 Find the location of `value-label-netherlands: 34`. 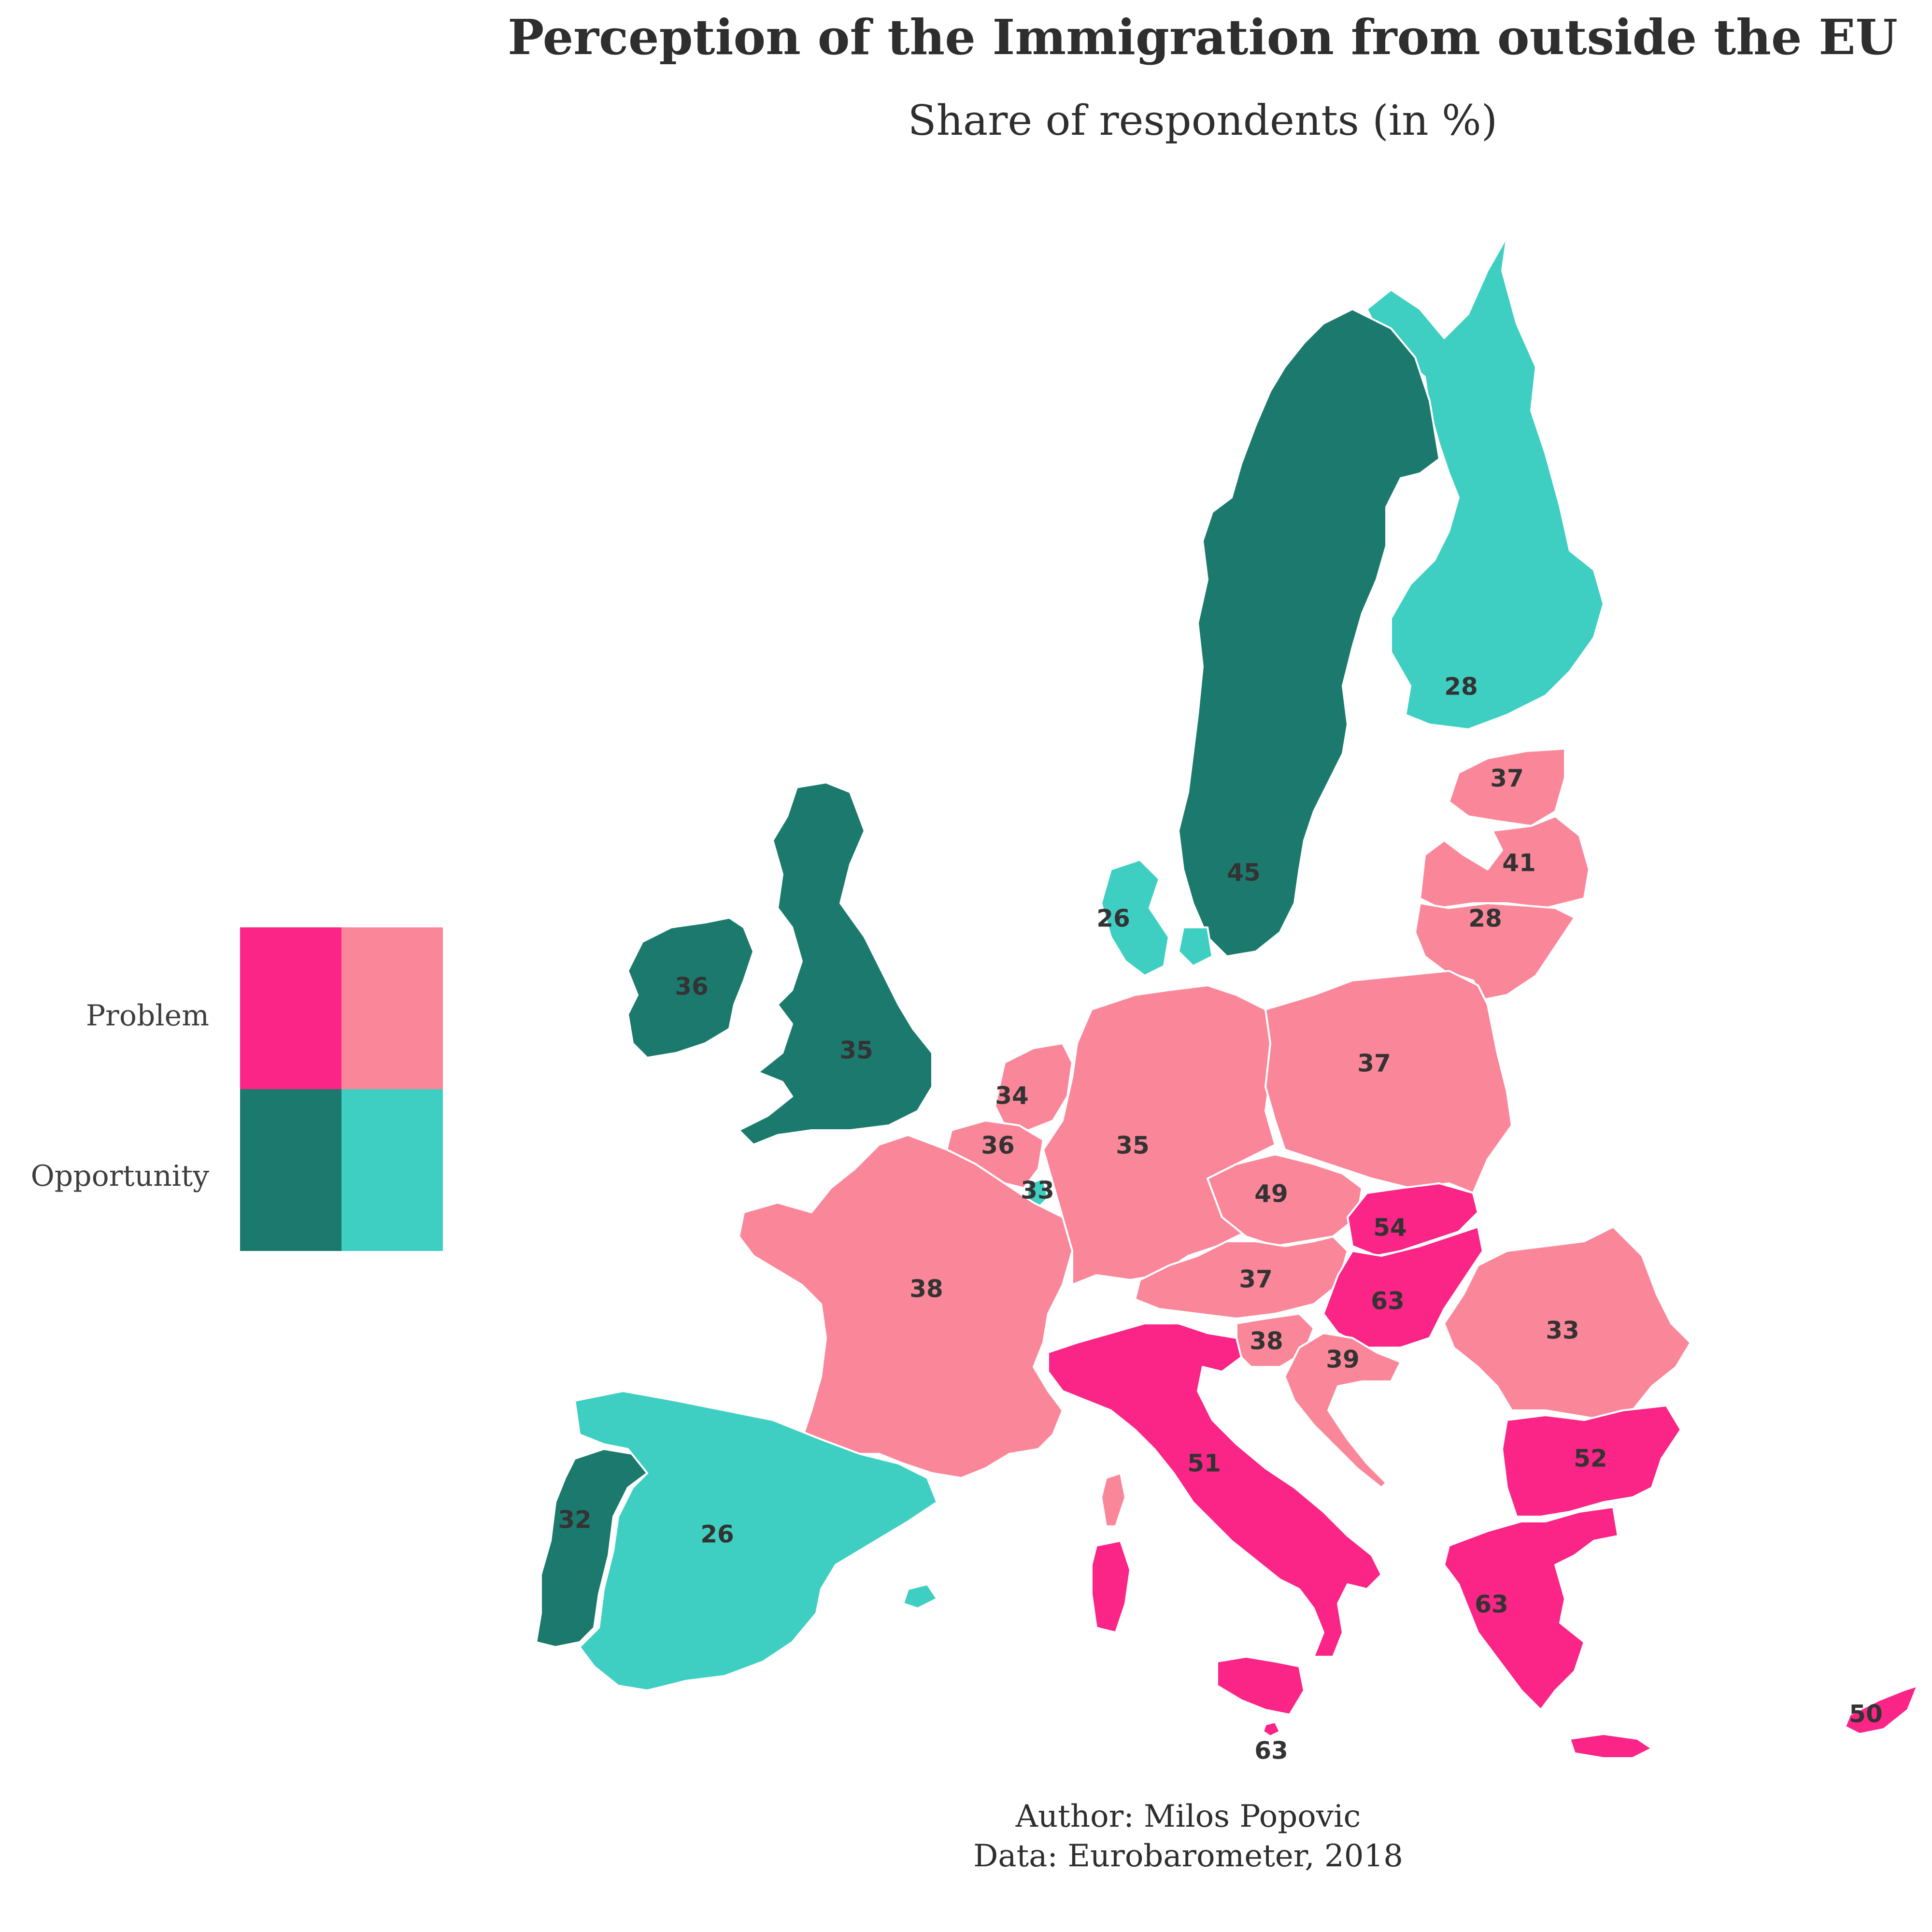

value-label-netherlands: 34 is located at coordinates (1012, 1096).